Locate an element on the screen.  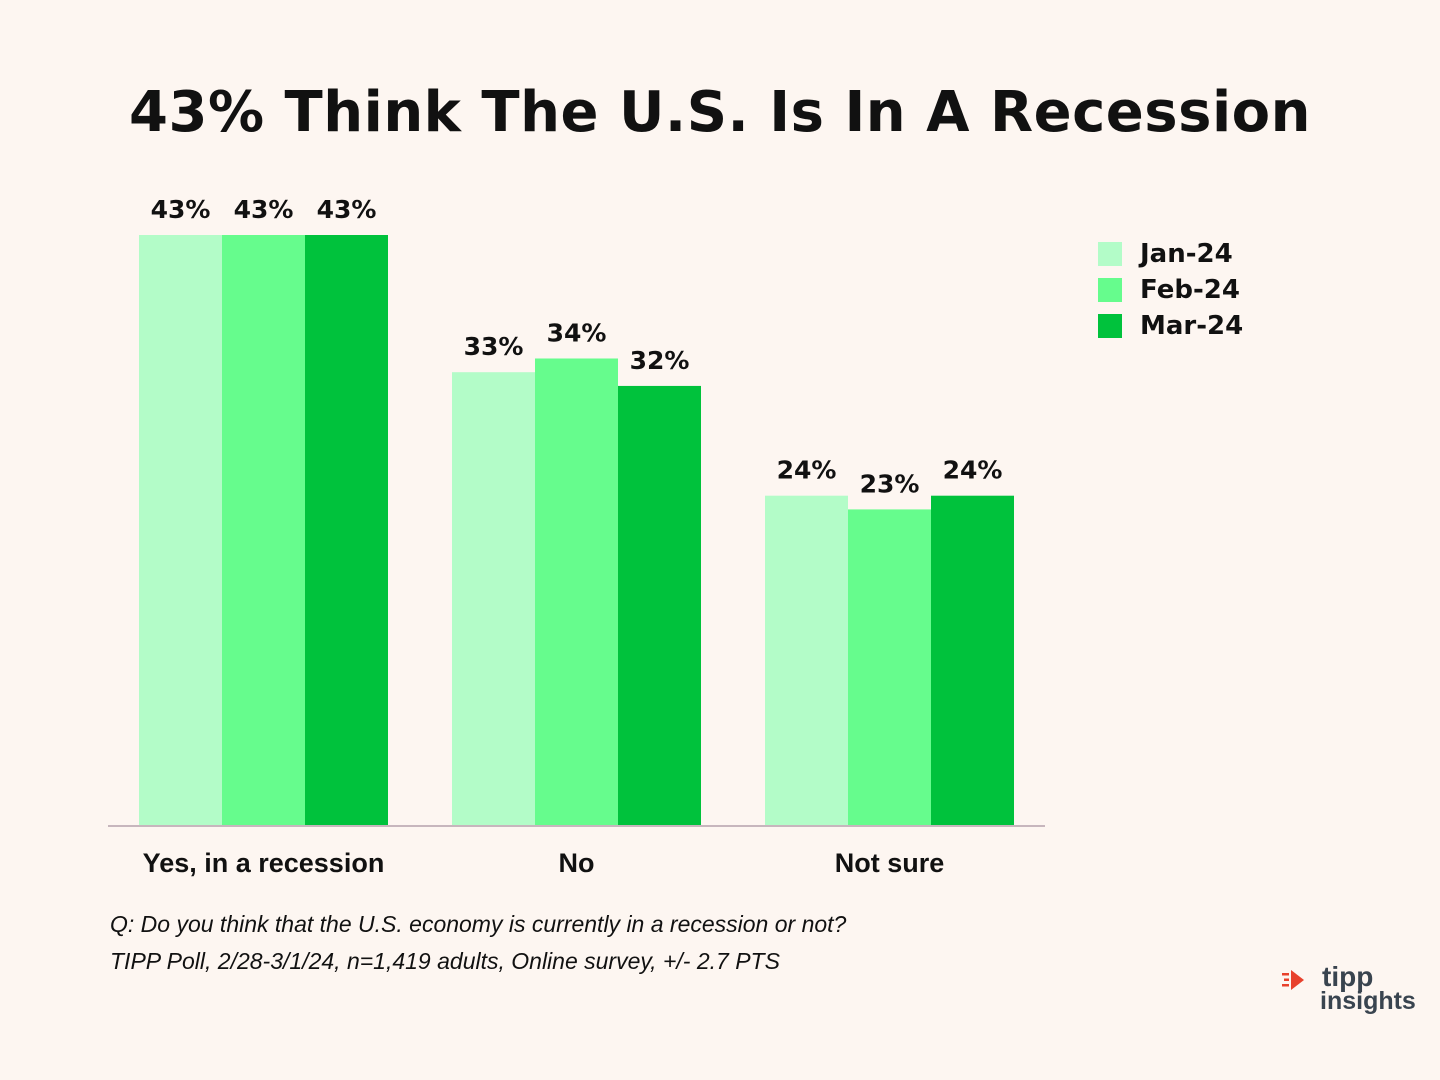
legend-item-feb: Feb-24 is located at coordinates (1170, 290).